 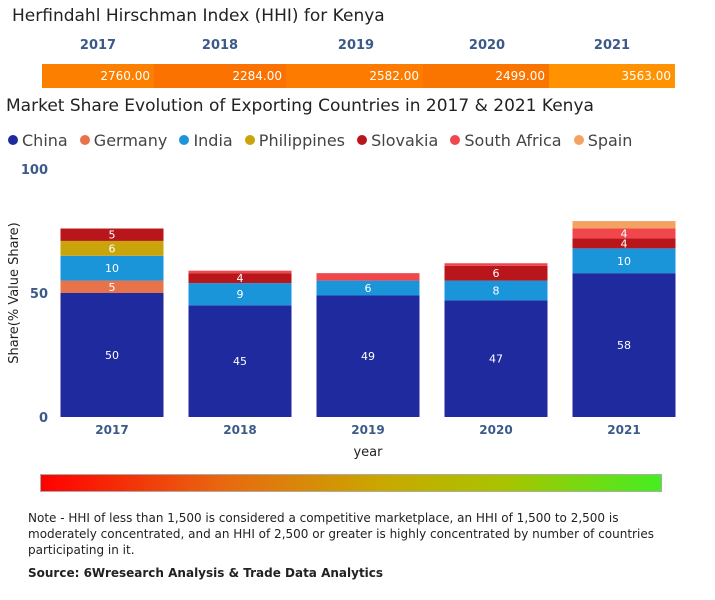 What do you see at coordinates (578, 140) in the screenshot?
I see `legend-dot-spain` at bounding box center [578, 140].